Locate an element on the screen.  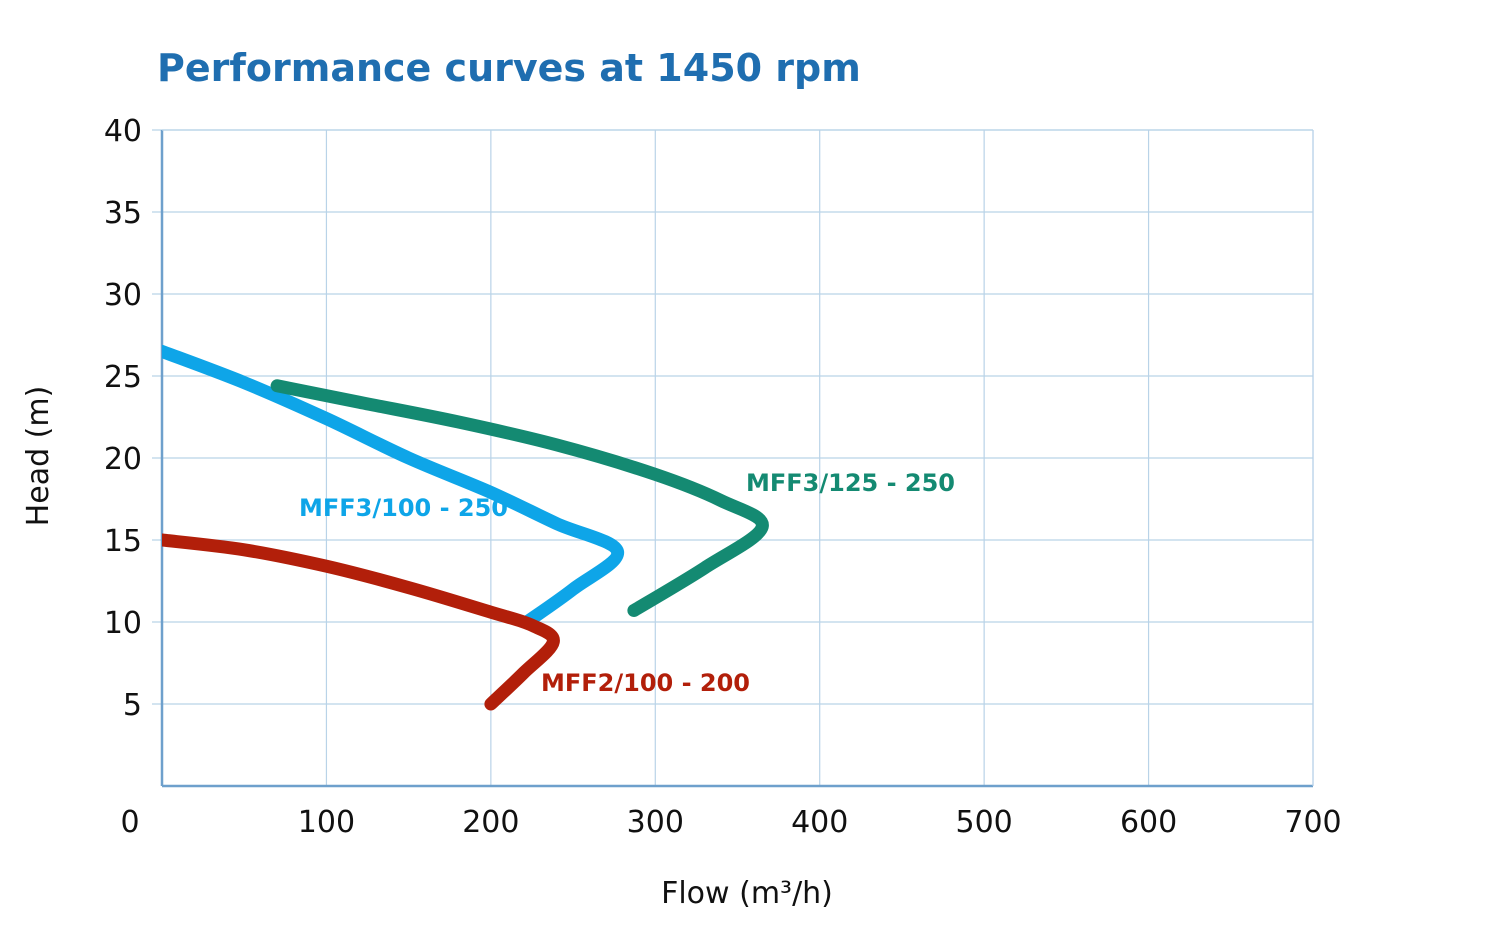
x-tick-label: 200 is located at coordinates (490, 822).